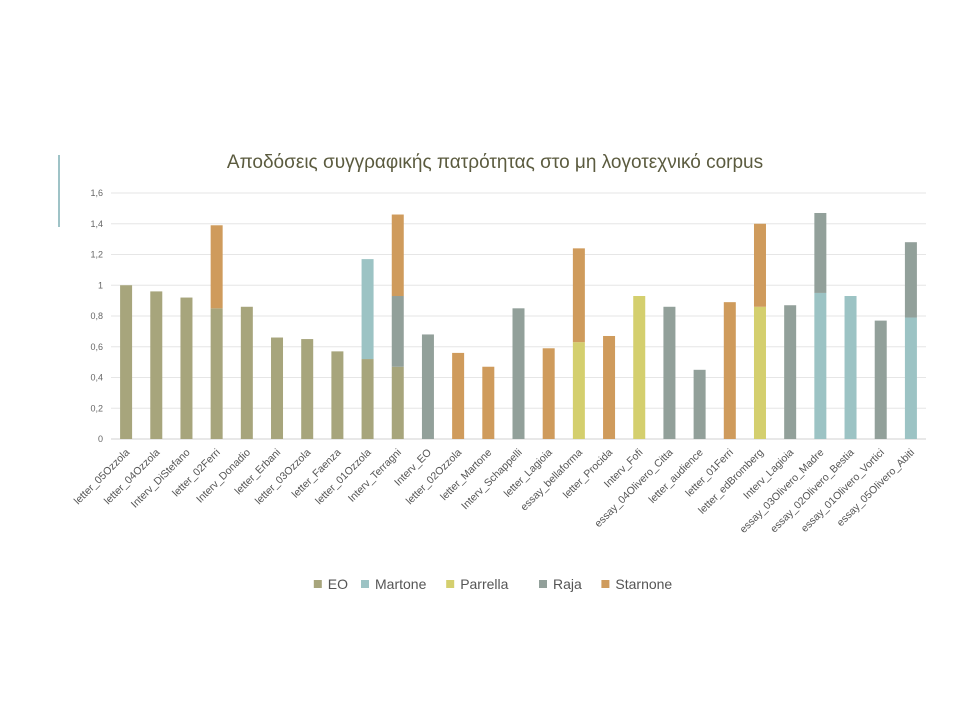  Describe the element at coordinates (450, 584) in the screenshot. I see `legend-swatch-parrella` at that location.